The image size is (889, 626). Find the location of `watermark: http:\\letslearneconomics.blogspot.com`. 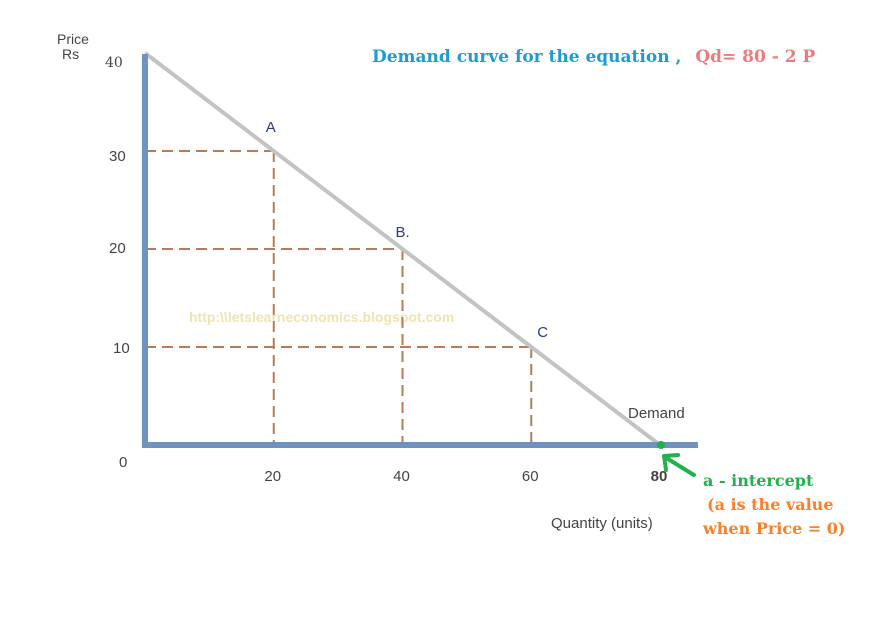

watermark: http:\\letslearneconomics.blogspot.com is located at coordinates (321, 317).